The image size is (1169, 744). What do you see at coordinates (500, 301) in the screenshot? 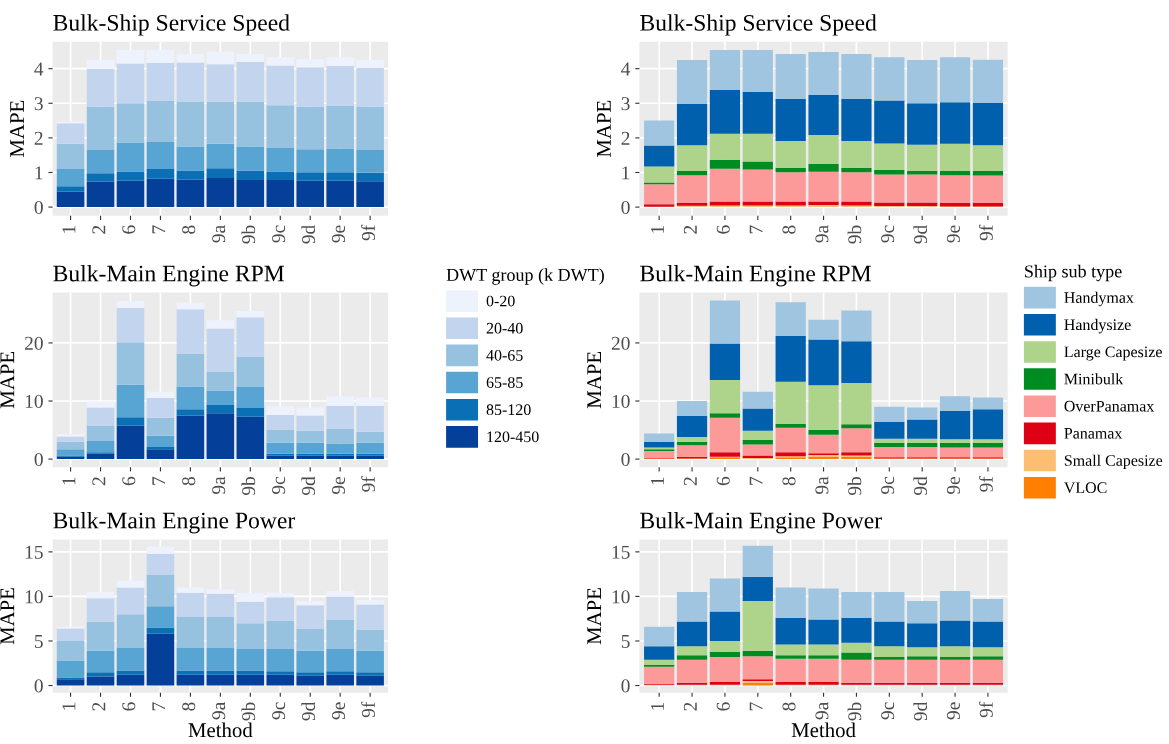
I see `legend-label: 0-20` at bounding box center [500, 301].